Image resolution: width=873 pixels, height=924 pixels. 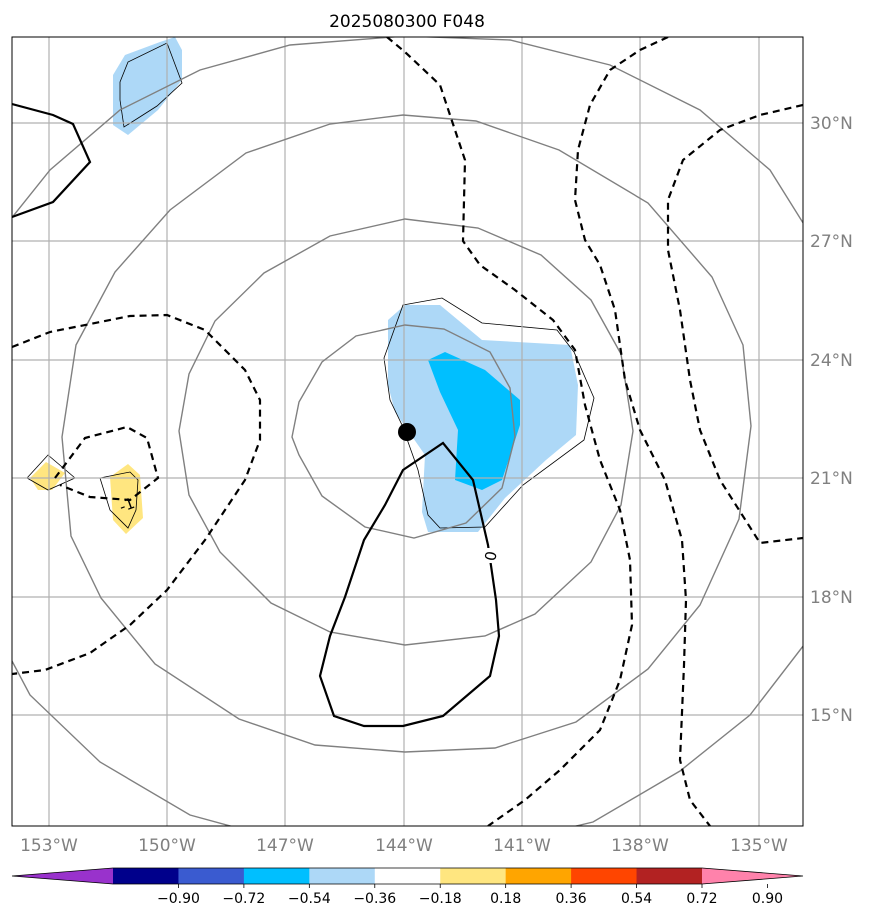 What do you see at coordinates (52, 160) in the screenshot?
I see `solid-contour-nw` at bounding box center [52, 160].